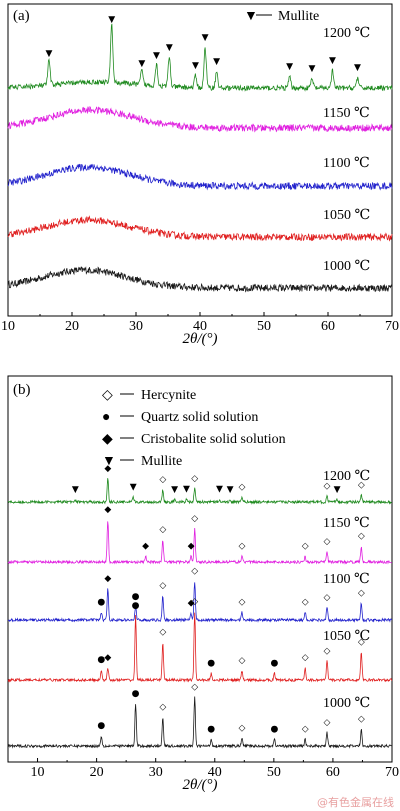  Describe the element at coordinates (75, 490) in the screenshot. I see `peak-marker-b-4-0: ▼` at that location.